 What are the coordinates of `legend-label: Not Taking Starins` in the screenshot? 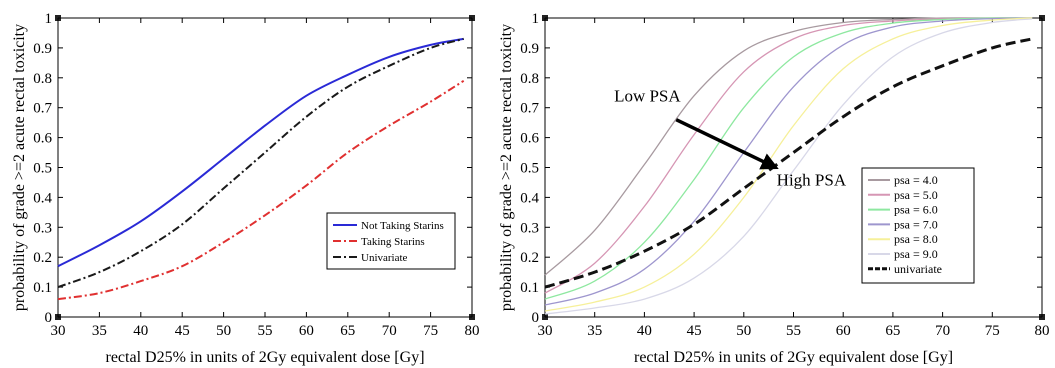 It's located at (402, 226).